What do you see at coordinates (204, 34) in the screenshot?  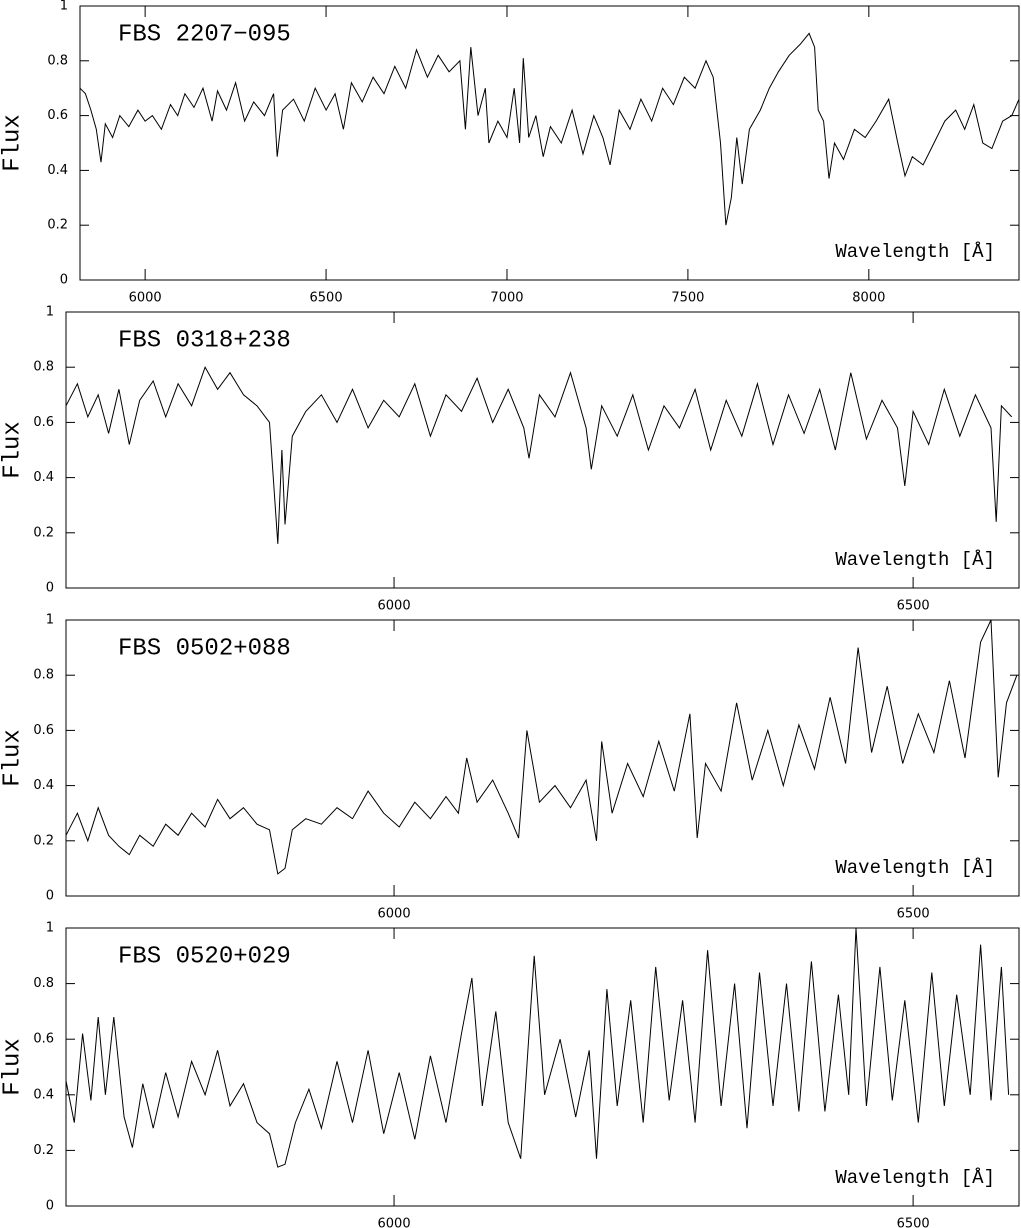 I see `panel-title: FBS 2207−095` at bounding box center [204, 34].